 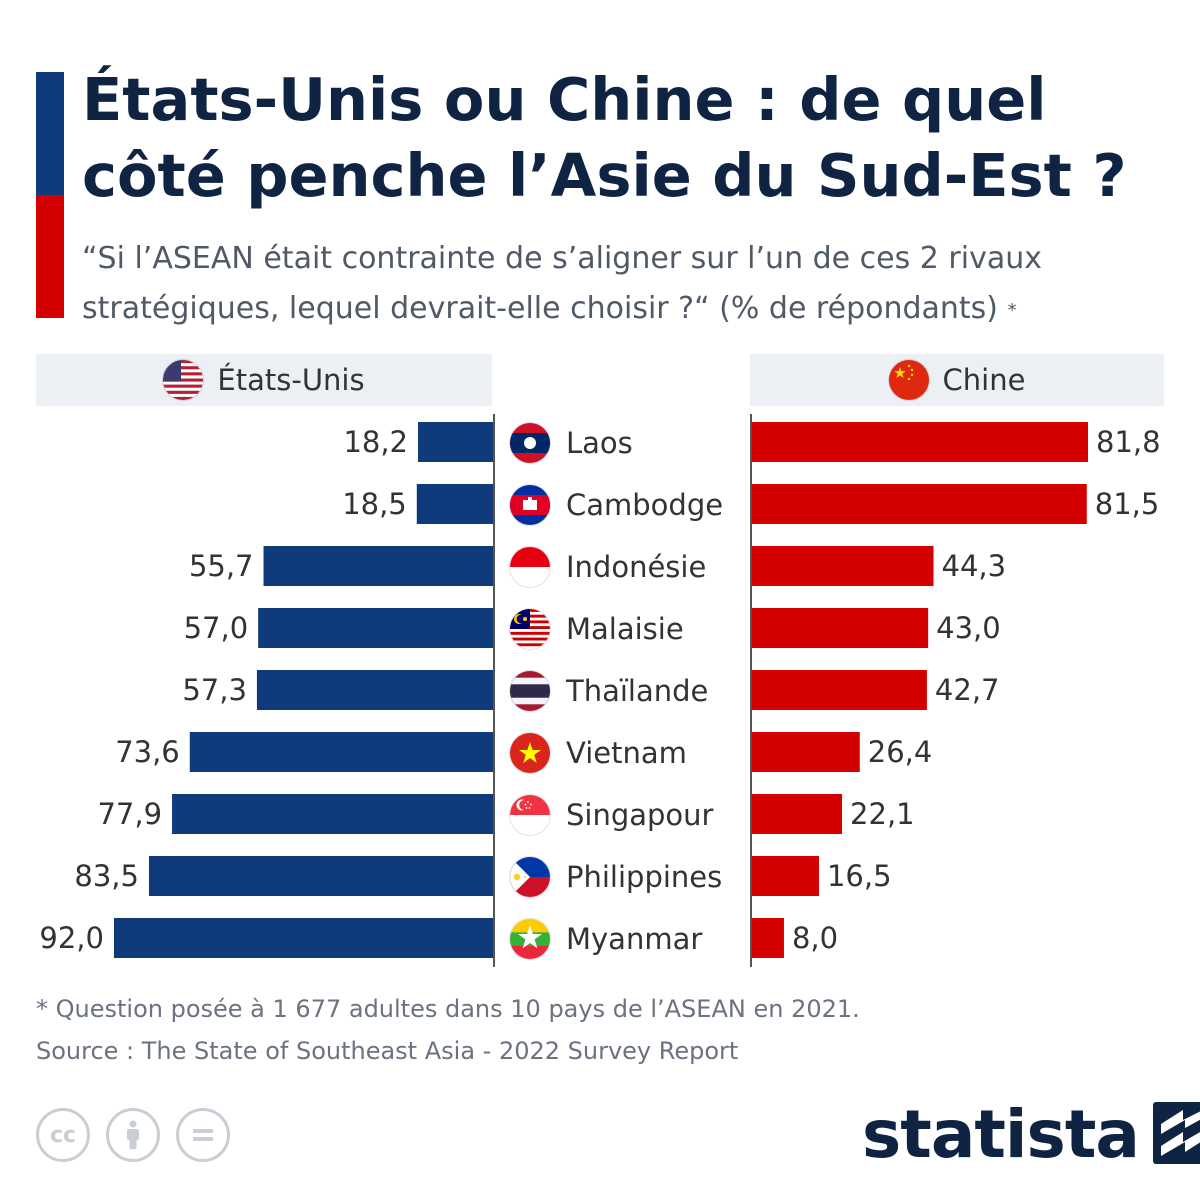 I want to click on flag-cambodia-icon, so click(x=530, y=505).